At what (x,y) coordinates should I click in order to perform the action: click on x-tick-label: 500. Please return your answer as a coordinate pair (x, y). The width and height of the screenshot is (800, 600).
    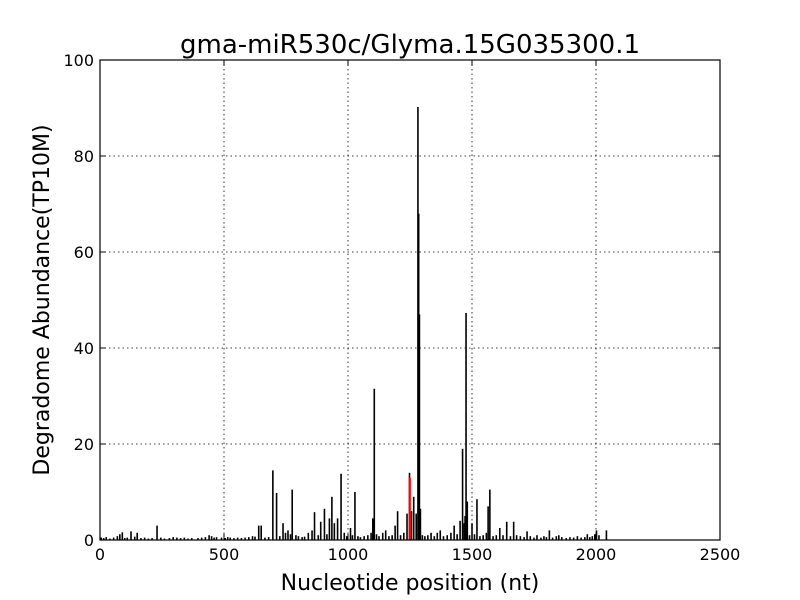
    Looking at the image, I should click on (224, 554).